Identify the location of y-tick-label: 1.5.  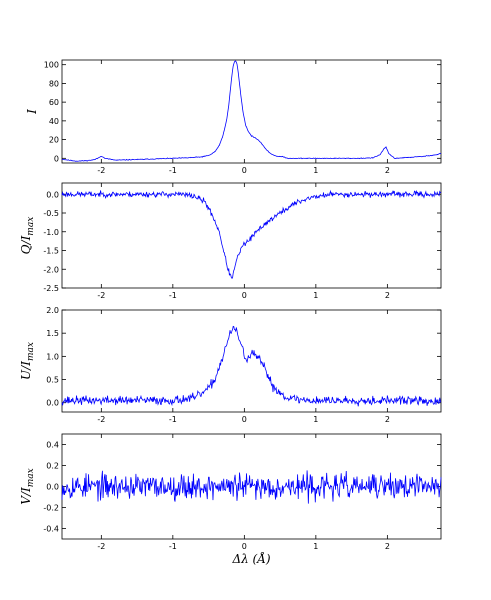
(52, 333).